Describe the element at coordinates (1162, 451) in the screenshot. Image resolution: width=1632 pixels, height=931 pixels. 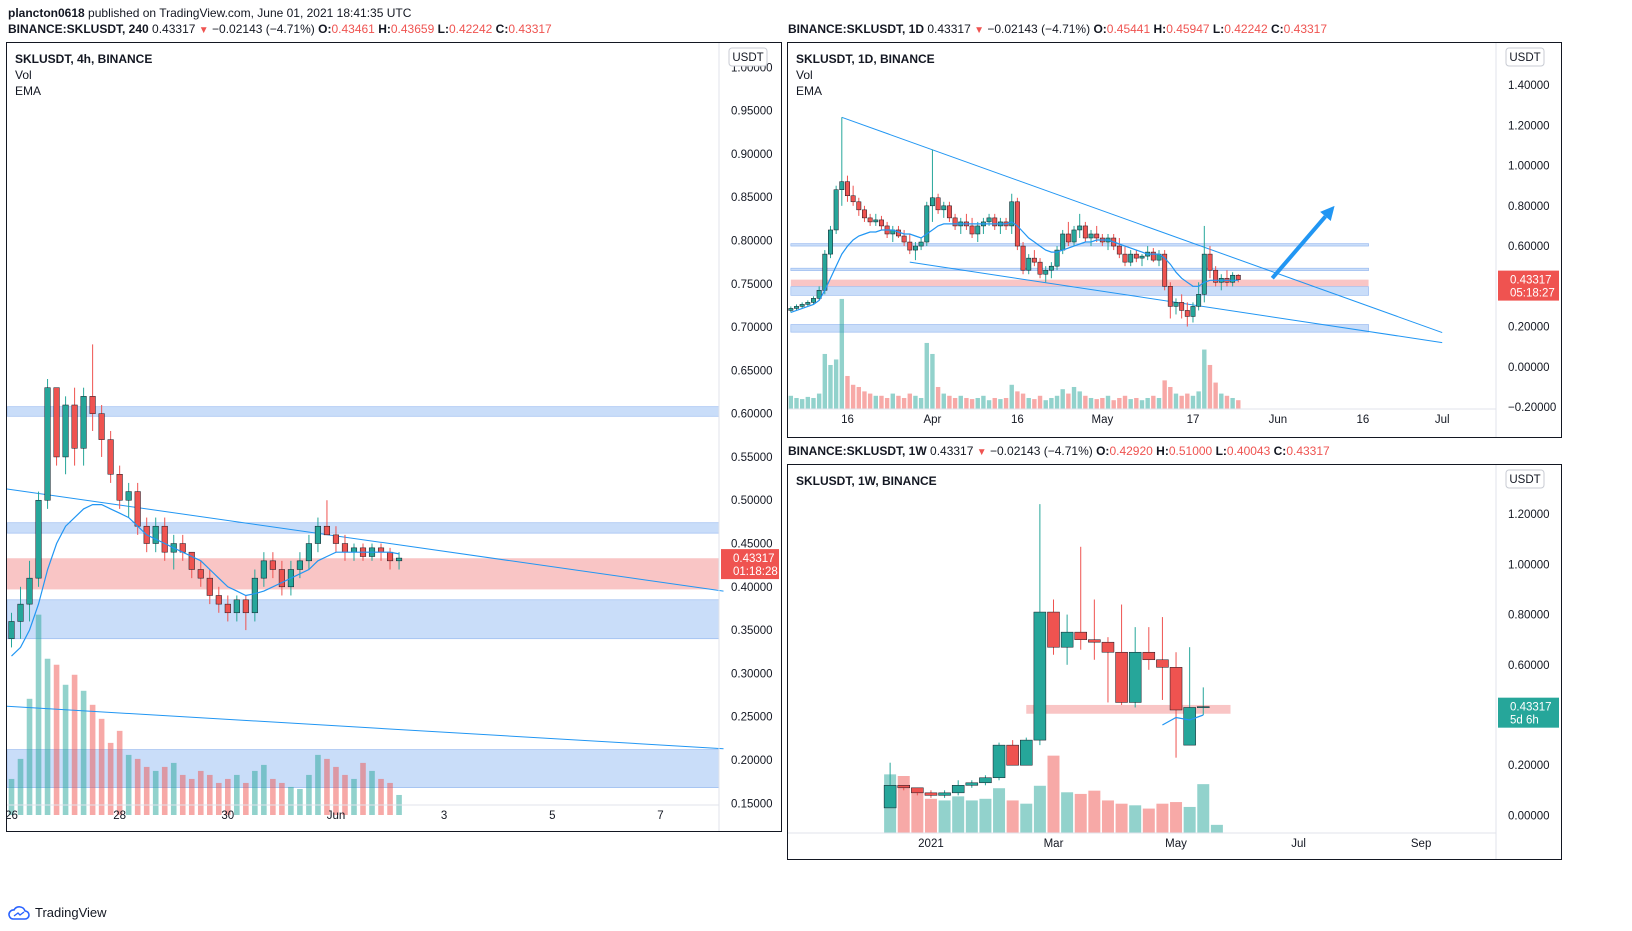
I see `high-label: H:` at that location.